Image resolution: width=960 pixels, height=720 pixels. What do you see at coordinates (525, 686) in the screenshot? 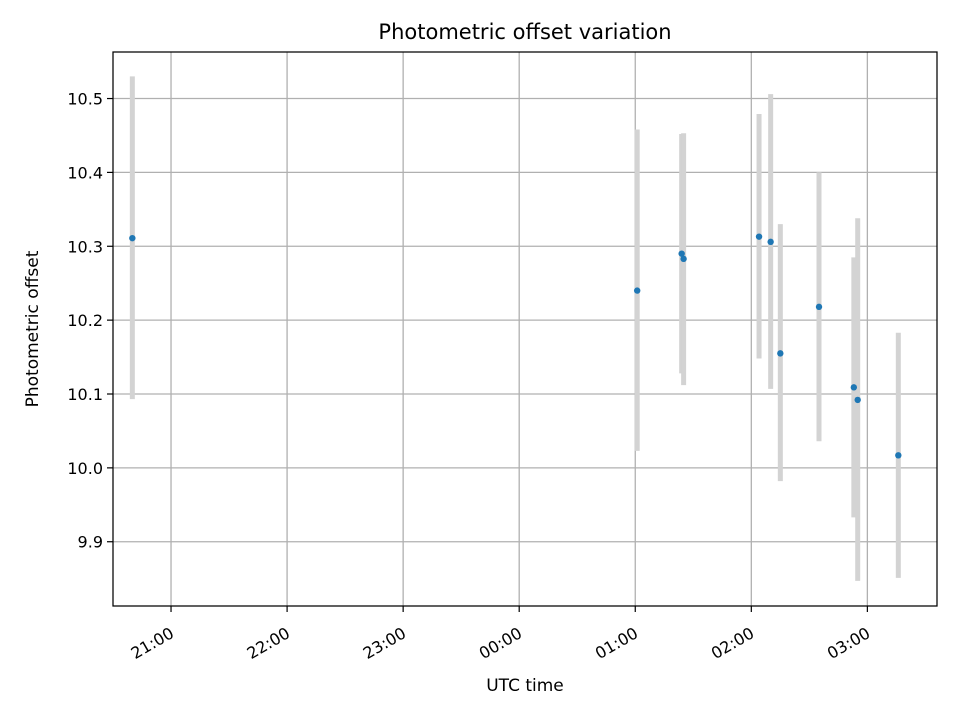
I see `x-axis-label: UTC time` at bounding box center [525, 686].